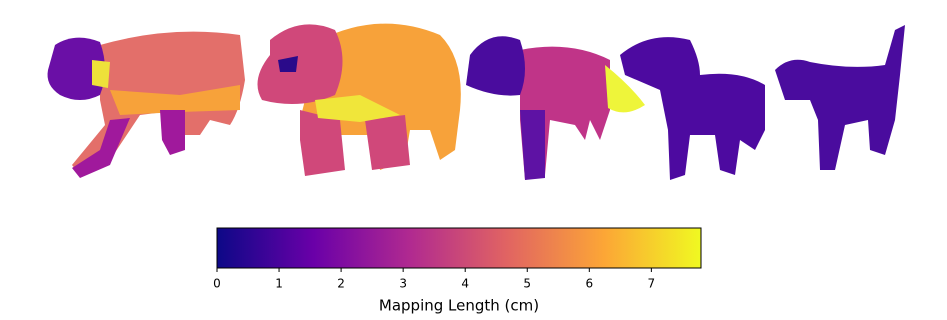  Describe the element at coordinates (652, 284) in the screenshot. I see `x-tick-label: 7` at that location.